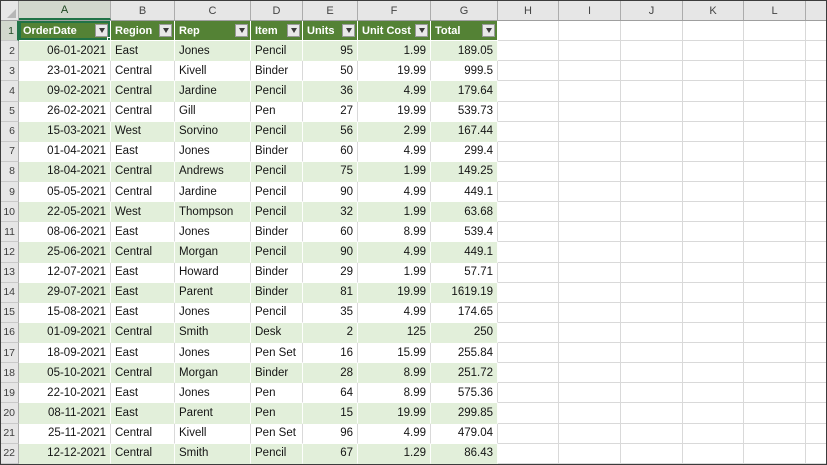 This screenshot has width=827, height=465. What do you see at coordinates (394, 453) in the screenshot?
I see `cell-F22: 1.29` at bounding box center [394, 453].